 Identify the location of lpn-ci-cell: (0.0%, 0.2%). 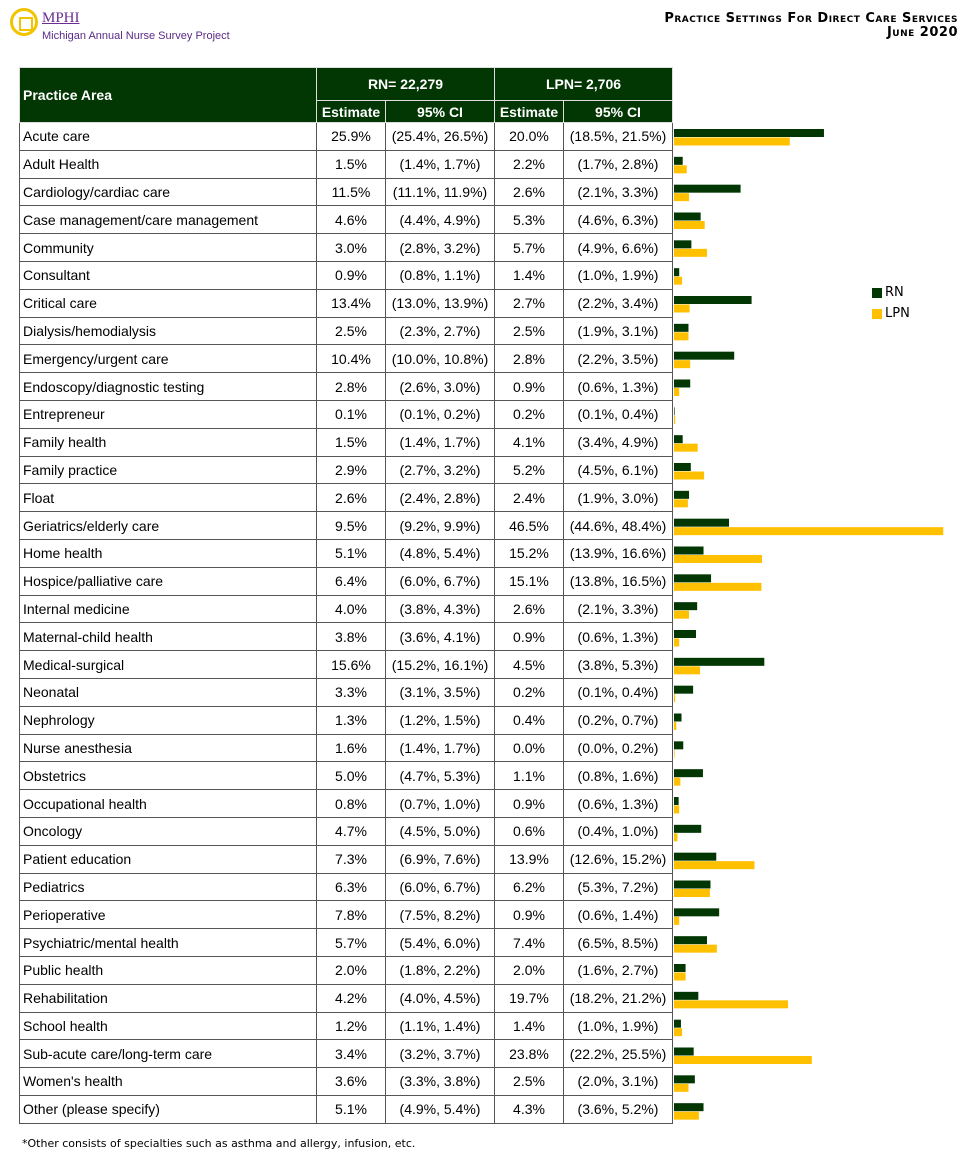
(618, 748).